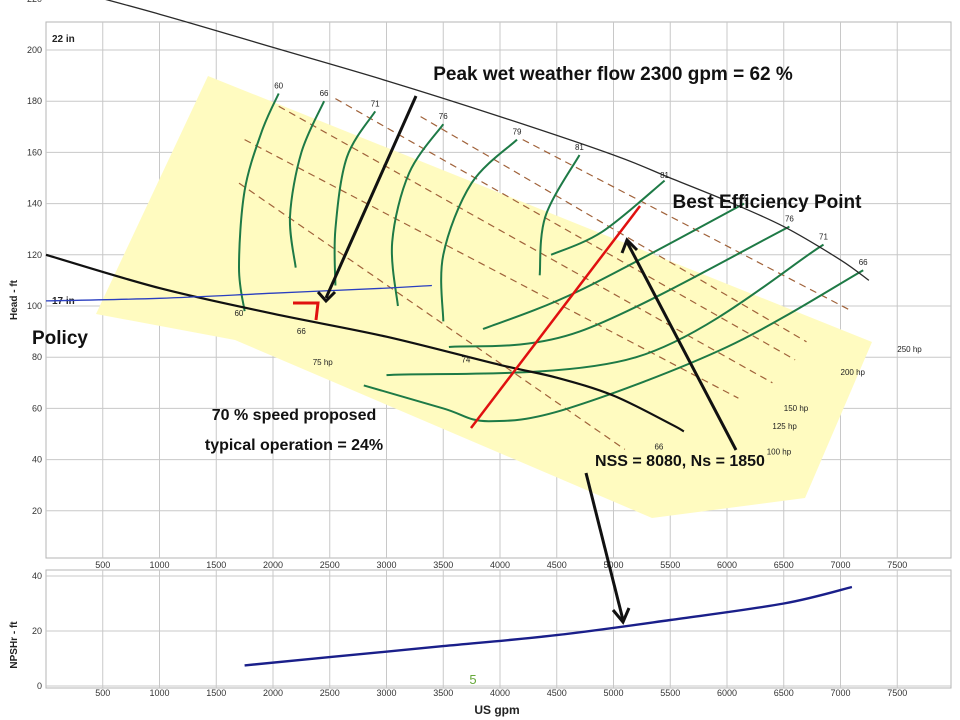 This screenshot has height=720, width=960. Describe the element at coordinates (34, 50) in the screenshot. I see `y-tick-label: 200` at that location.